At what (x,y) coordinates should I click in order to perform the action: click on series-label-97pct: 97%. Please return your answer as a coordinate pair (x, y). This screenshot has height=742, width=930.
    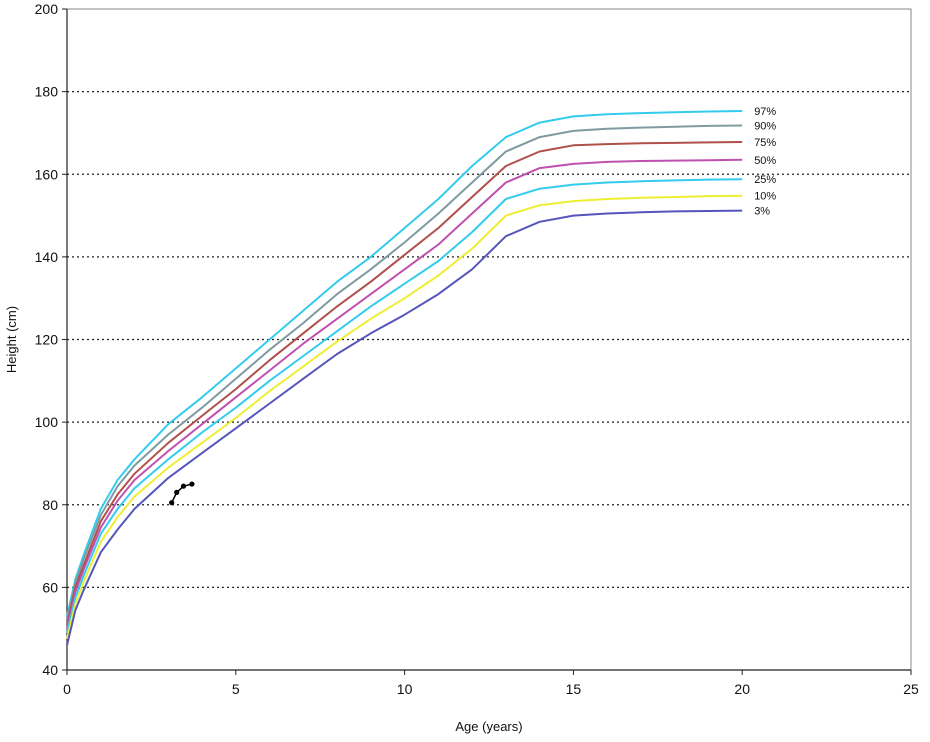
    Looking at the image, I should click on (765, 112).